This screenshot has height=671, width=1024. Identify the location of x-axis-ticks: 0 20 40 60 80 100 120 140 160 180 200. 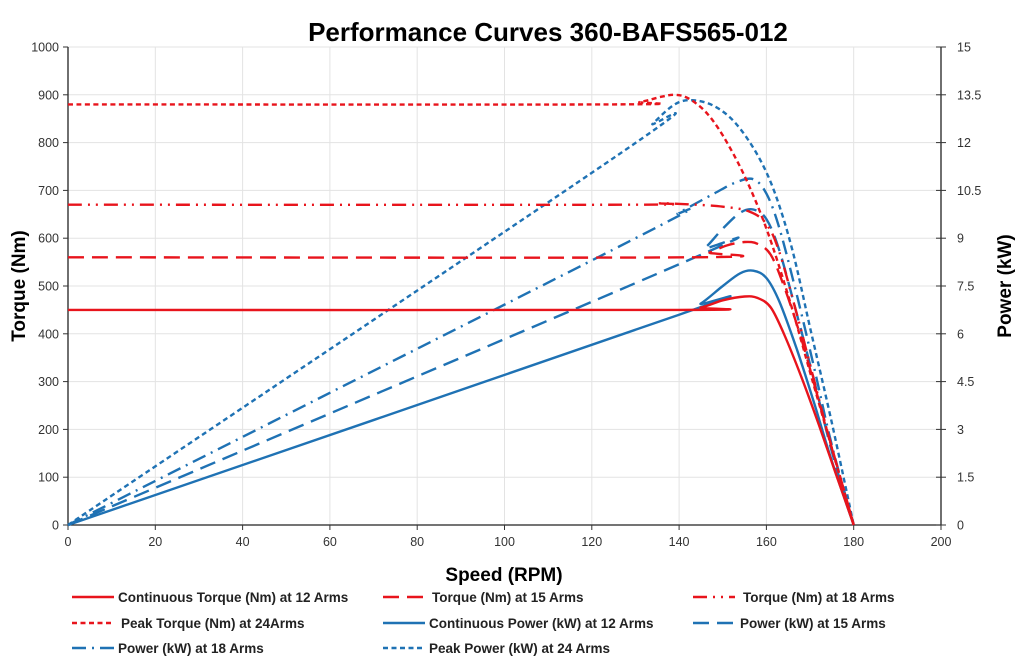
(508, 537).